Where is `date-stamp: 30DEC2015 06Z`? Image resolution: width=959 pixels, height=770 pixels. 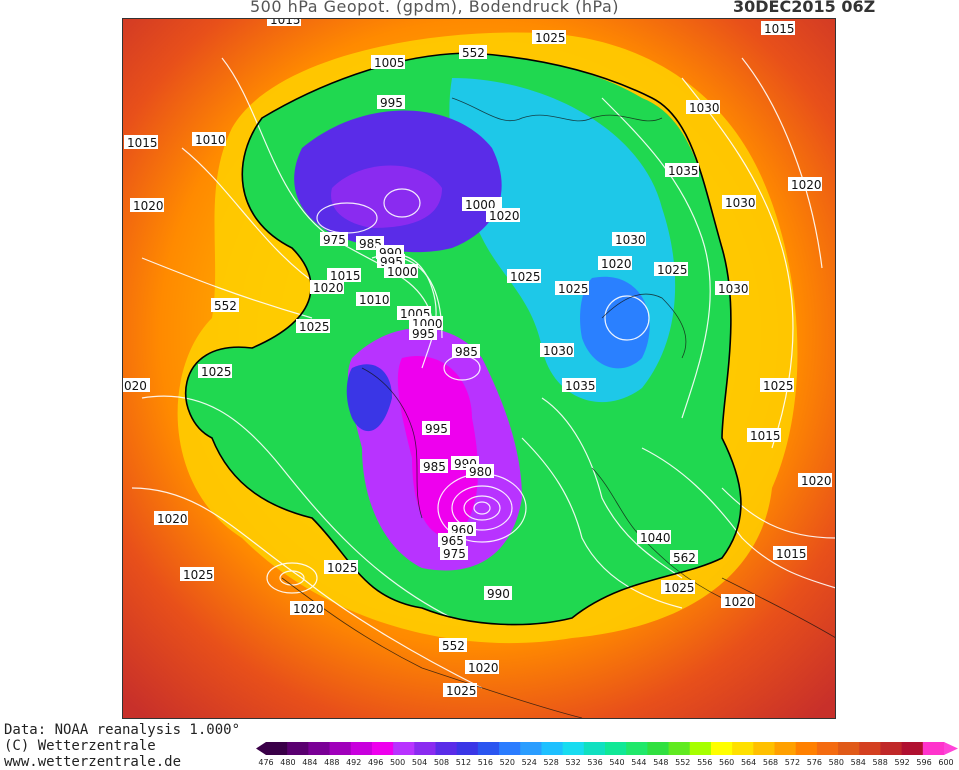 date-stamp: 30DEC2015 06Z is located at coordinates (804, 8).